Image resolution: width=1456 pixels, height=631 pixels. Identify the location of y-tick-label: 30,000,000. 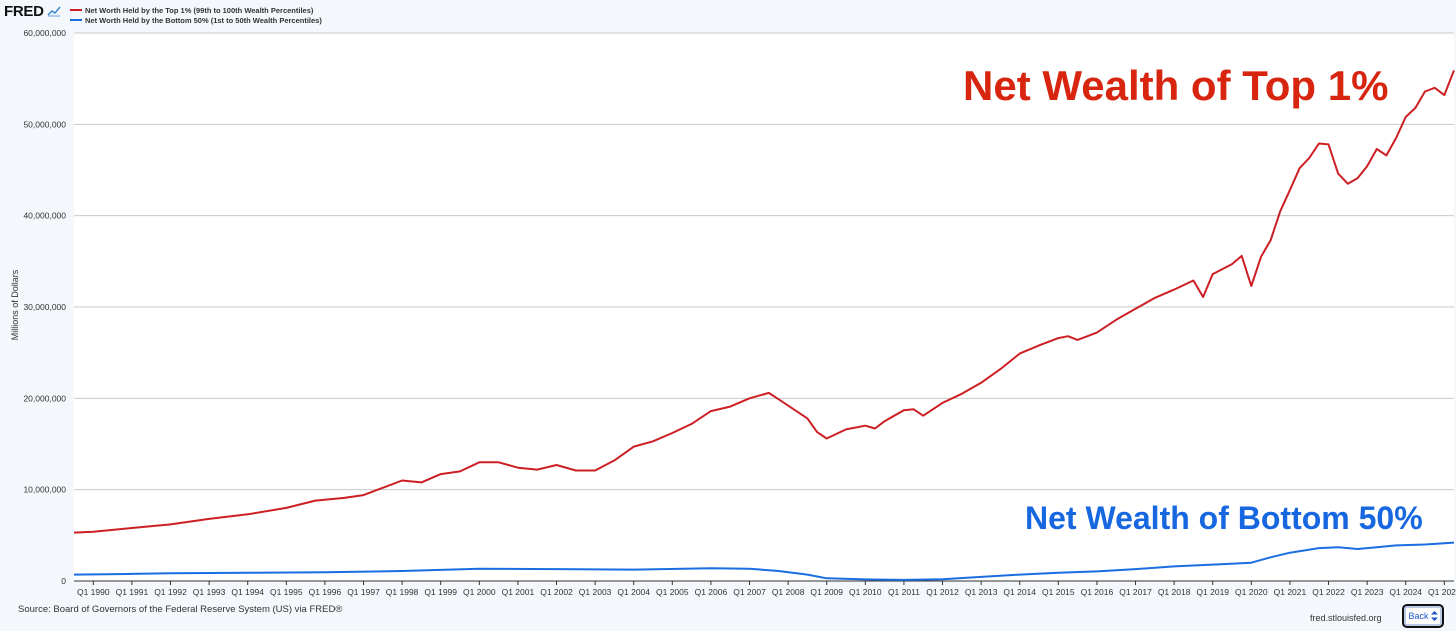
(44, 307).